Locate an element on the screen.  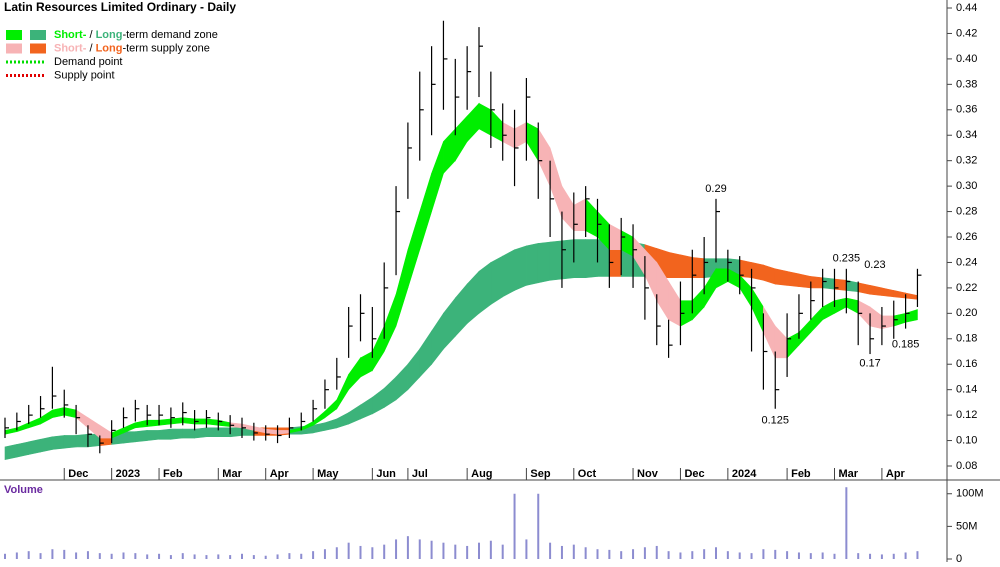
y-tick-label: 0.28 is located at coordinates (966, 211).